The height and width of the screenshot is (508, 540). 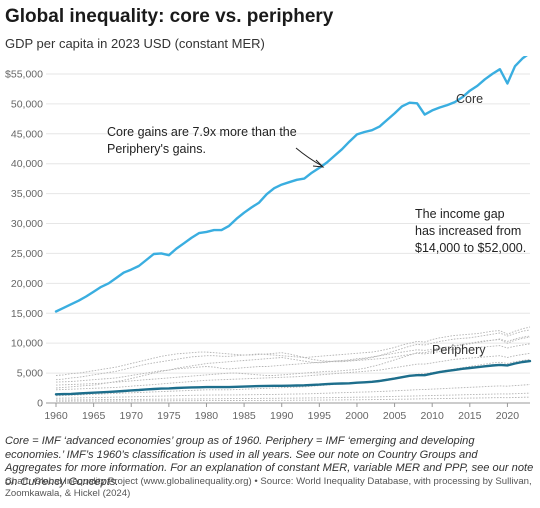 What do you see at coordinates (320, 416) in the screenshot?
I see `x-tick-label: 1995` at bounding box center [320, 416].